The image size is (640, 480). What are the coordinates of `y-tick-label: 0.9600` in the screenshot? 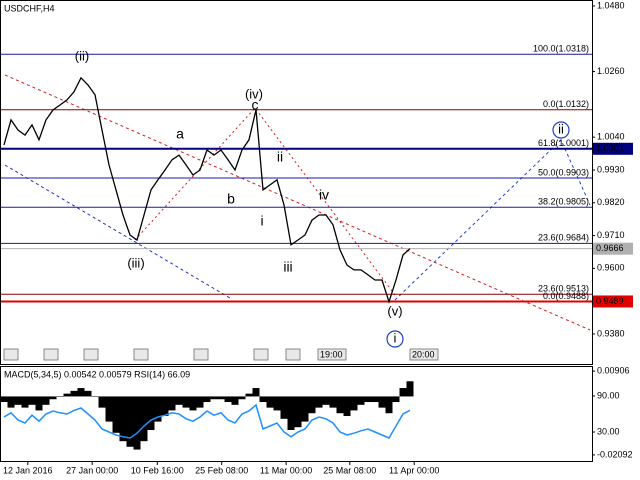 It's located at (611, 268).